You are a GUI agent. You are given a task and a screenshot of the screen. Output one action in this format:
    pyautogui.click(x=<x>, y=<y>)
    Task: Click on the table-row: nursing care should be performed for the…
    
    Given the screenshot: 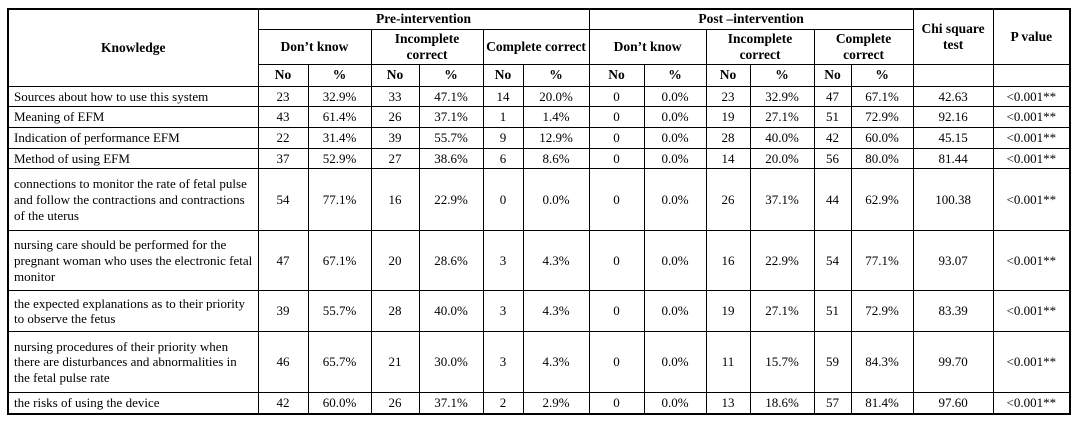 What is the action you would take?
    pyautogui.click(x=539, y=261)
    